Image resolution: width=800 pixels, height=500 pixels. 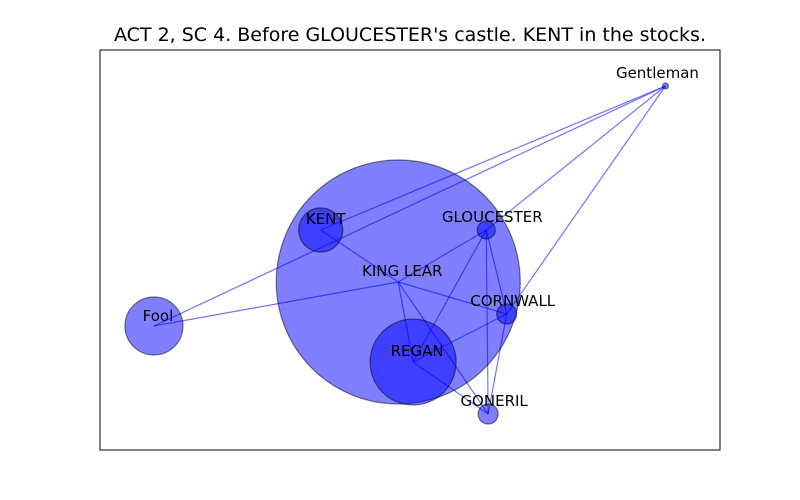 I want to click on label-gloucester: GLOUCESTER, so click(x=492, y=217).